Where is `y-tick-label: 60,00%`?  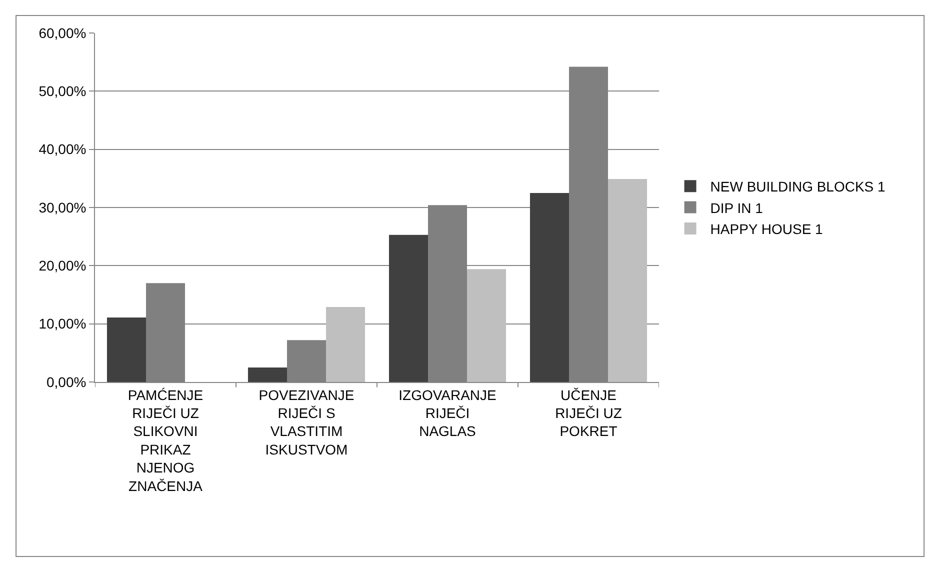 y-tick-label: 60,00% is located at coordinates (62, 32).